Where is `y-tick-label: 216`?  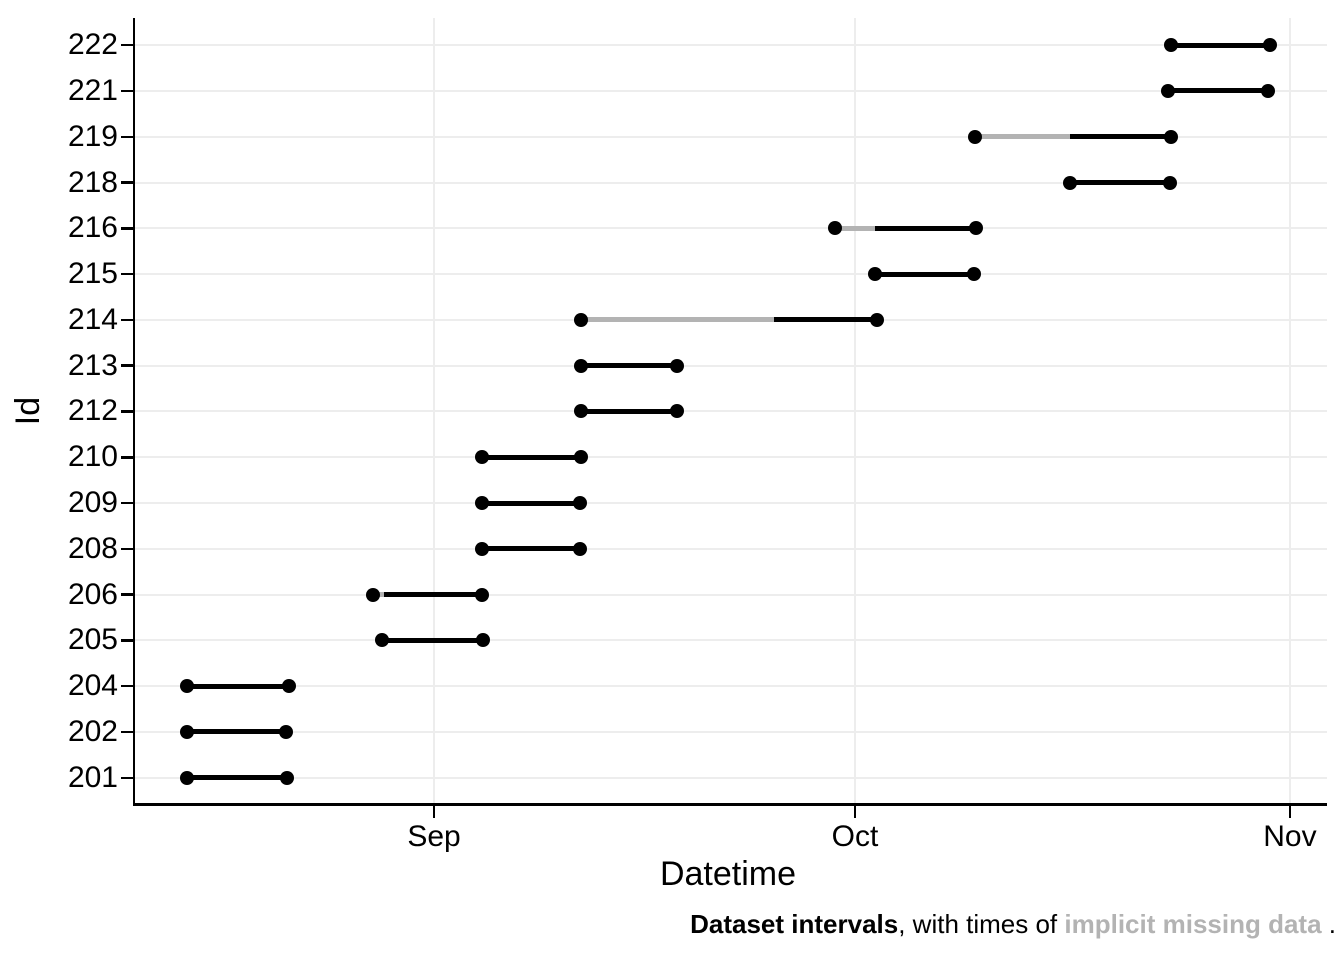 y-tick-label: 216 is located at coordinates (92, 228).